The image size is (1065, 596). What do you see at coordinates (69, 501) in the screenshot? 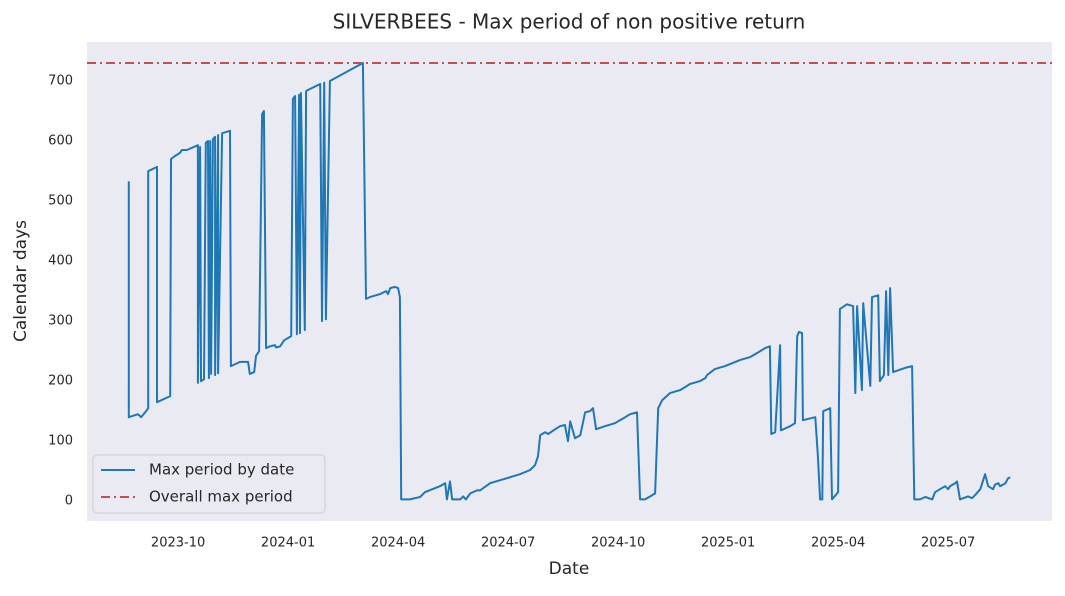
I see `y-tick-label: 0` at bounding box center [69, 501].